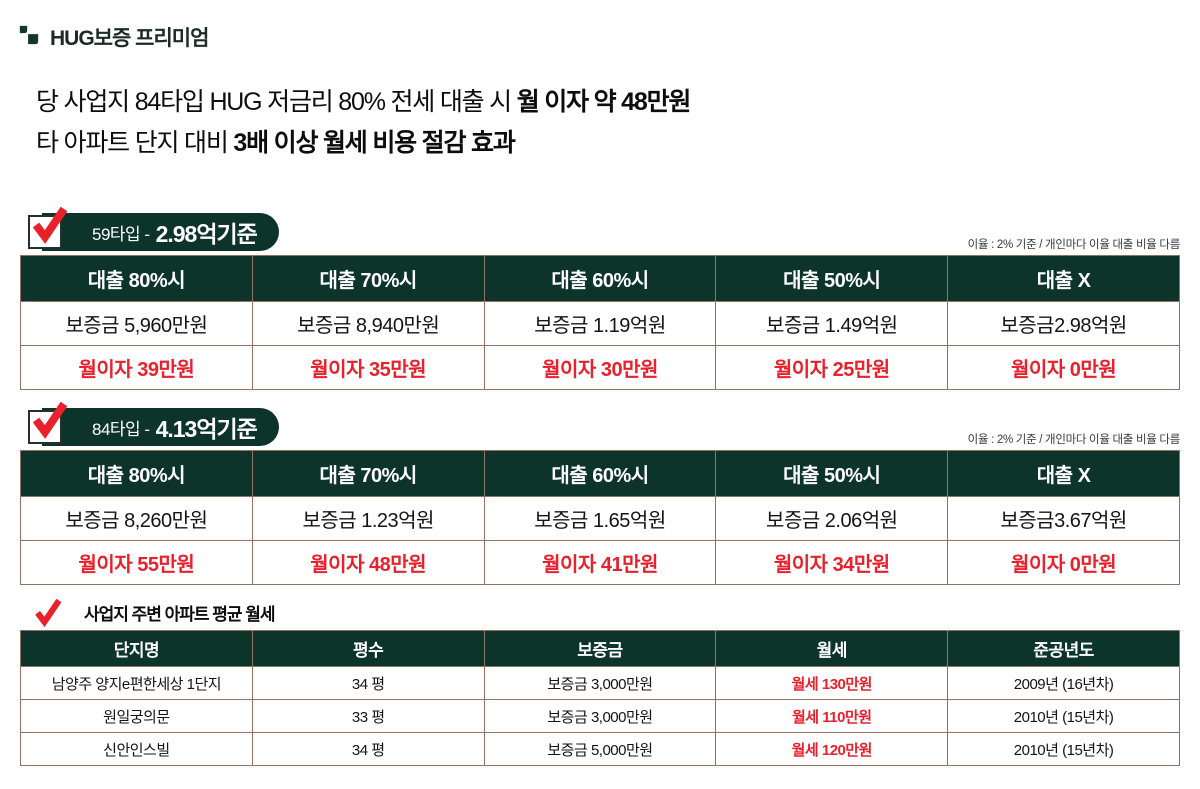 Image resolution: width=1200 pixels, height=789 pixels. I want to click on deposit-cell: 보증금3.67억원, so click(1063, 518).